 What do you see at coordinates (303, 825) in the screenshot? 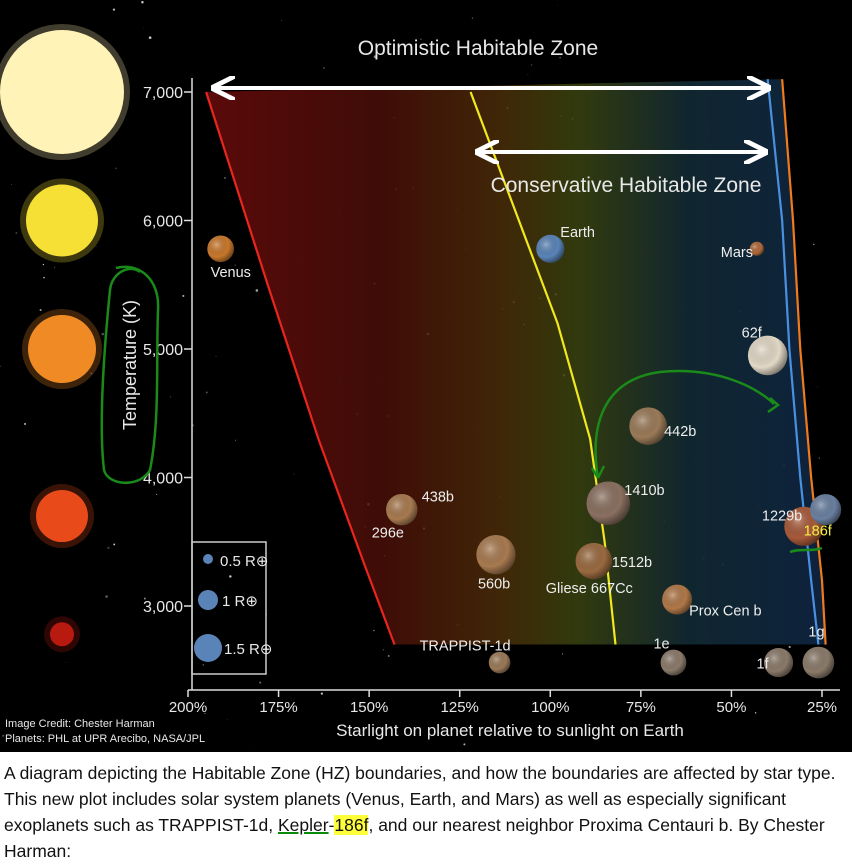
I see `caption-kepler: Kepler` at bounding box center [303, 825].